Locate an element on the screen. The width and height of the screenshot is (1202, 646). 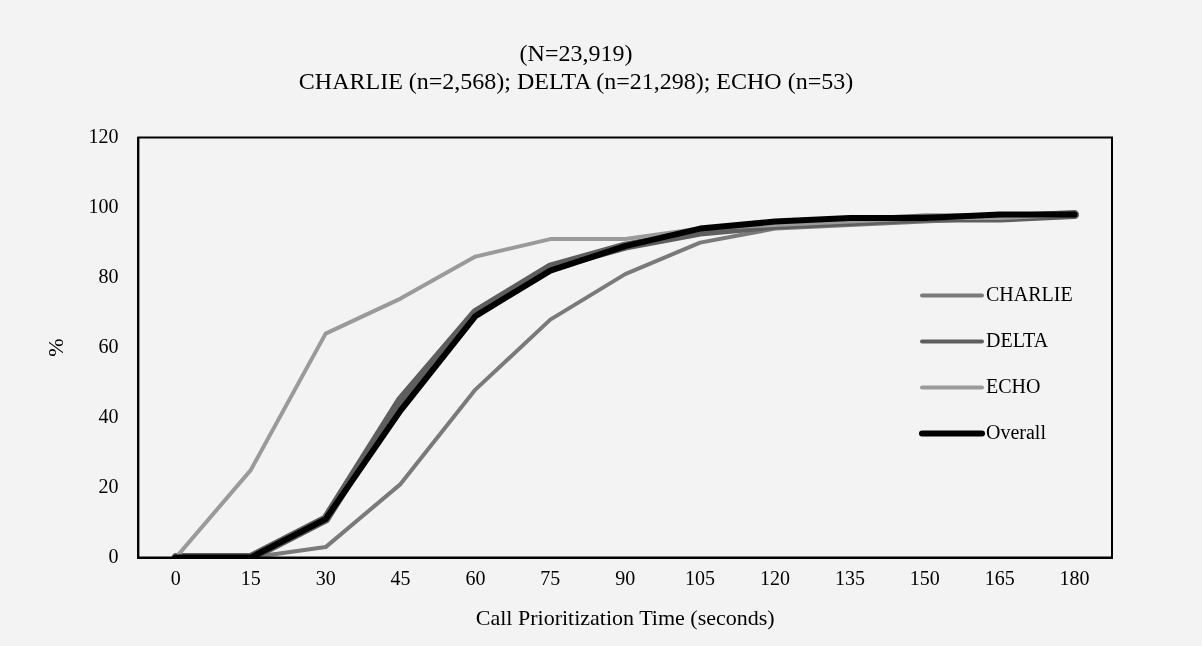
y-tick-label: 40 is located at coordinates (108, 415).